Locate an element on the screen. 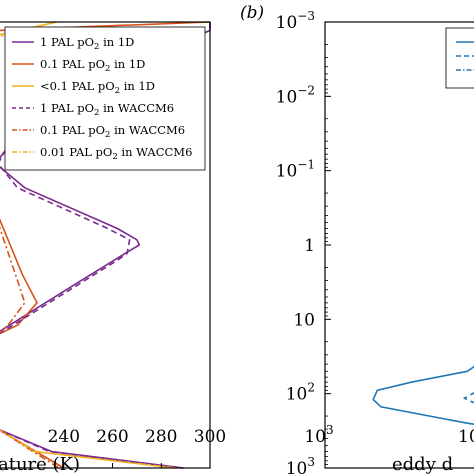 The image size is (474, 474). panel-a-x-axis-title: ature (K) is located at coordinates (40, 464).